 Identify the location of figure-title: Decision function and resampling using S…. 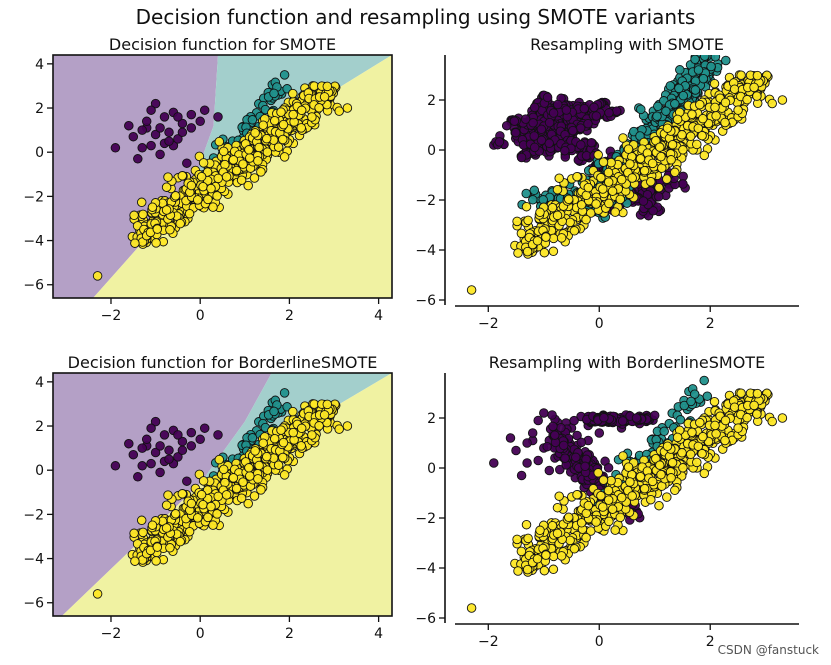
(415, 17).